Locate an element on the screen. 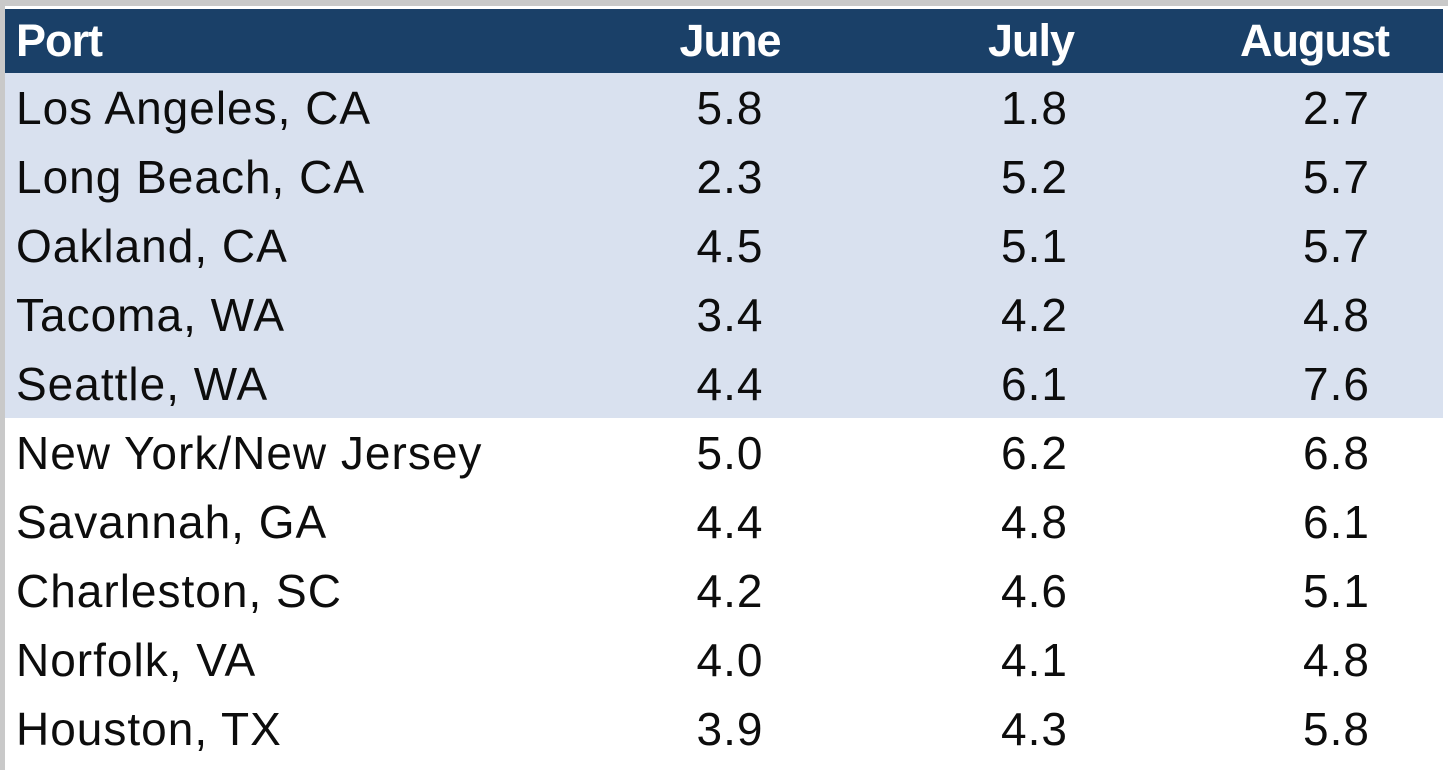 The image size is (1448, 770). july-value-cell: 4.2 is located at coordinates (1032, 314).